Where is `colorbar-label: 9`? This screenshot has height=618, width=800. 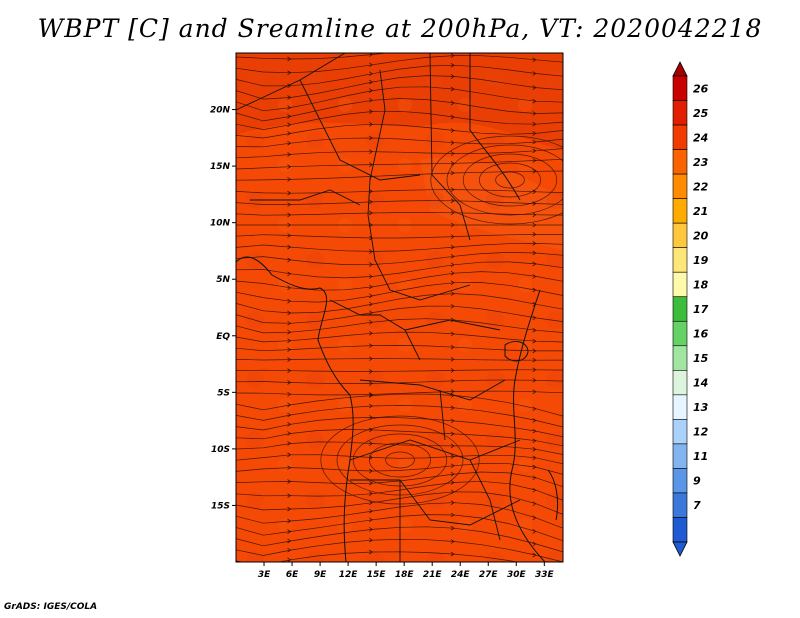
colorbar-label: 9 is located at coordinates (697, 481).